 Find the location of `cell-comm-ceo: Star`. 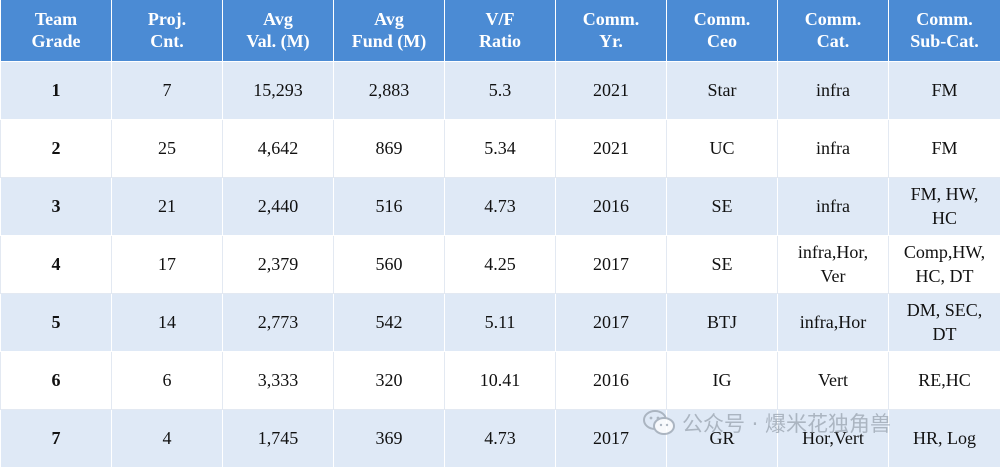

cell-comm-ceo: Star is located at coordinates (722, 90).